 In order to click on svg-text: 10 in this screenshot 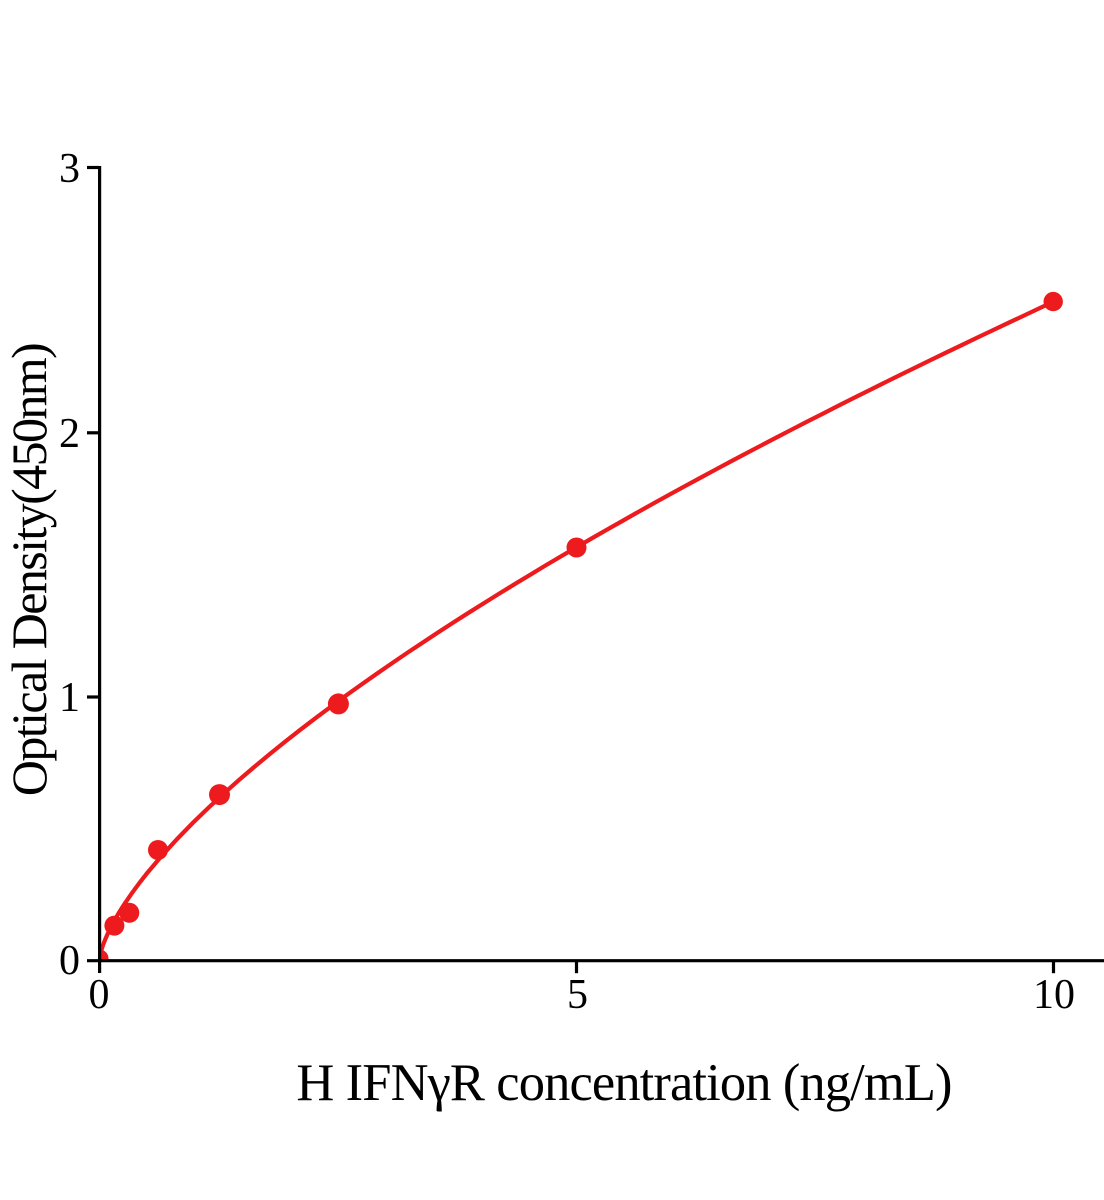, I will do `click(1054, 995)`.